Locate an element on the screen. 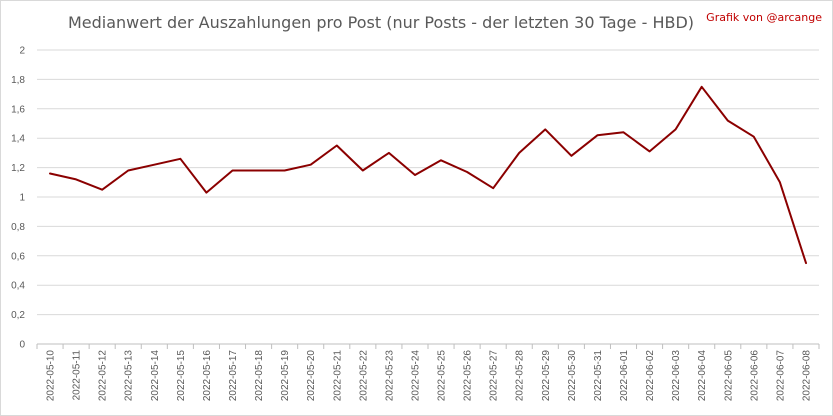 The height and width of the screenshot is (416, 833). x-tick-label: 2022-05-16 is located at coordinates (207, 376).